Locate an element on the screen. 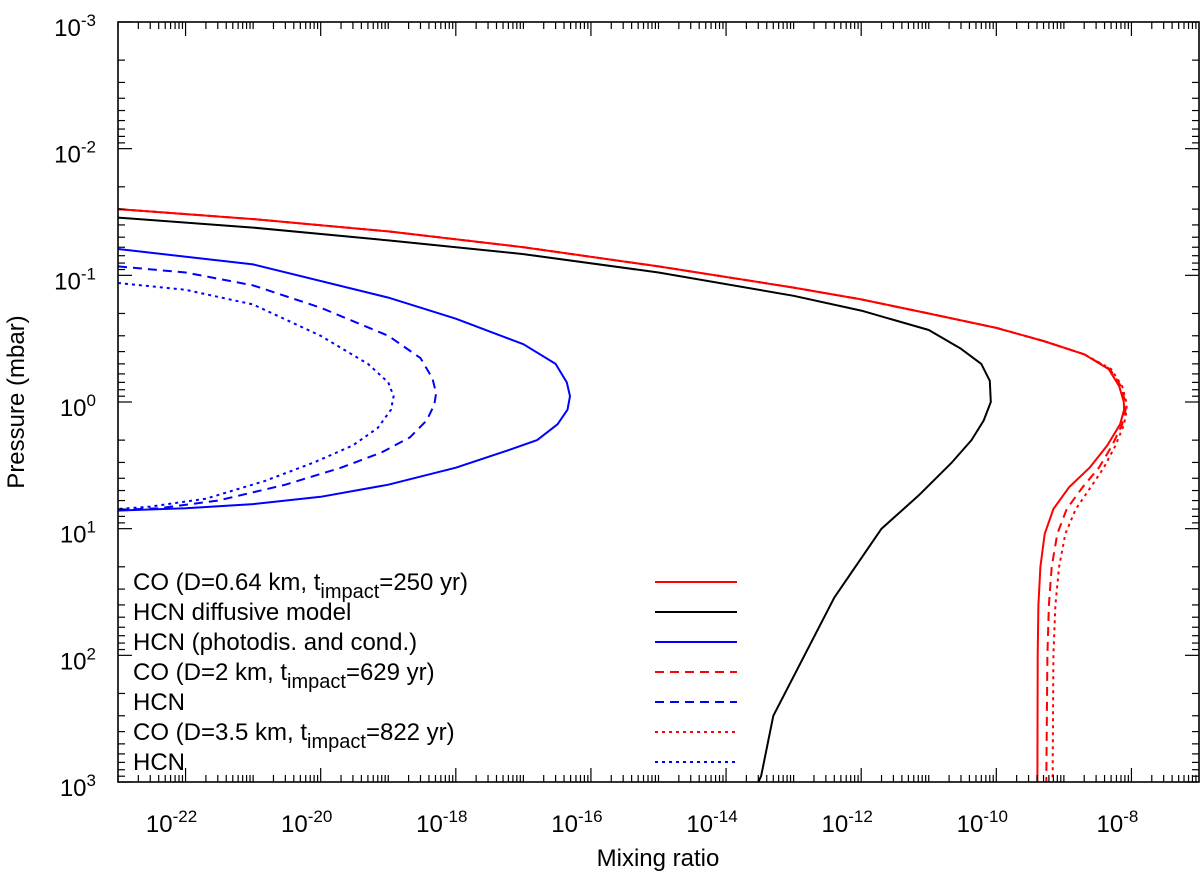 This screenshot has height=877, width=1200. x-tick-label: 10-18 is located at coordinates (441, 822).